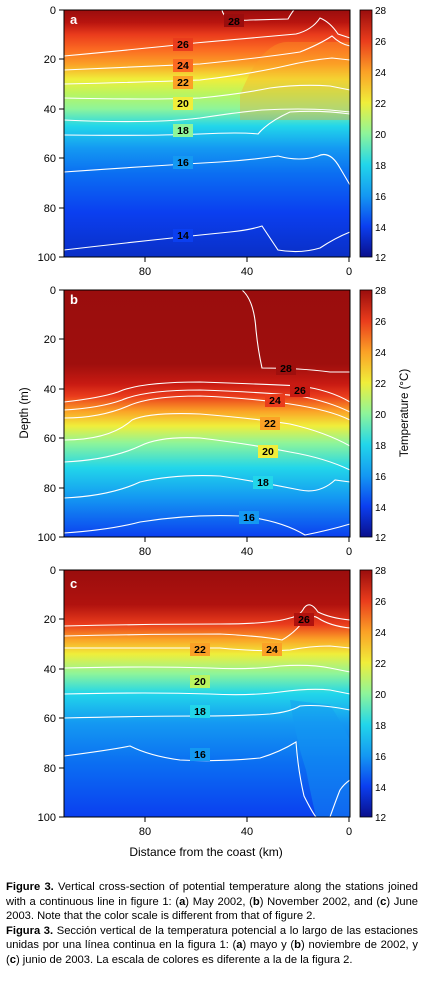 The width and height of the screenshot is (425, 1006). I want to click on panel-c-x-tick-labels: 80 40 0, so click(245, 832).